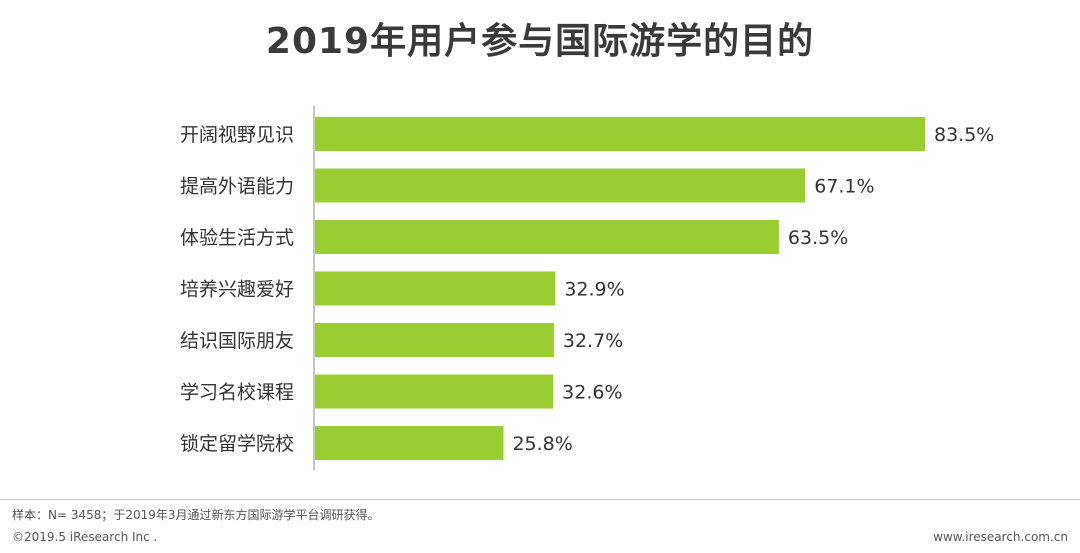 This screenshot has height=553, width=1080. Describe the element at coordinates (237, 290) in the screenshot. I see `category-label: 培养兴趣爱好` at that location.